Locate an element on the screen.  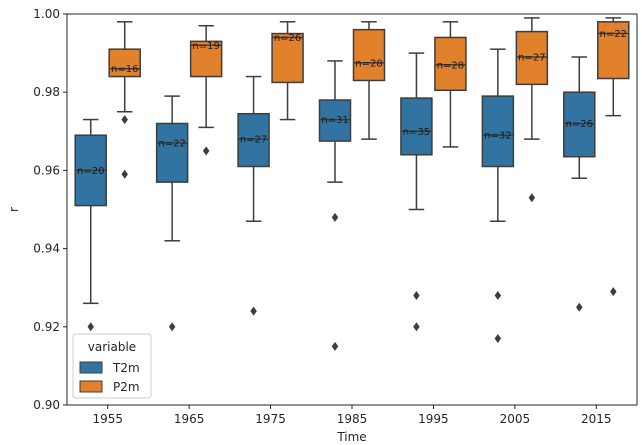
legend-swatch-p2m is located at coordinates (91, 386).